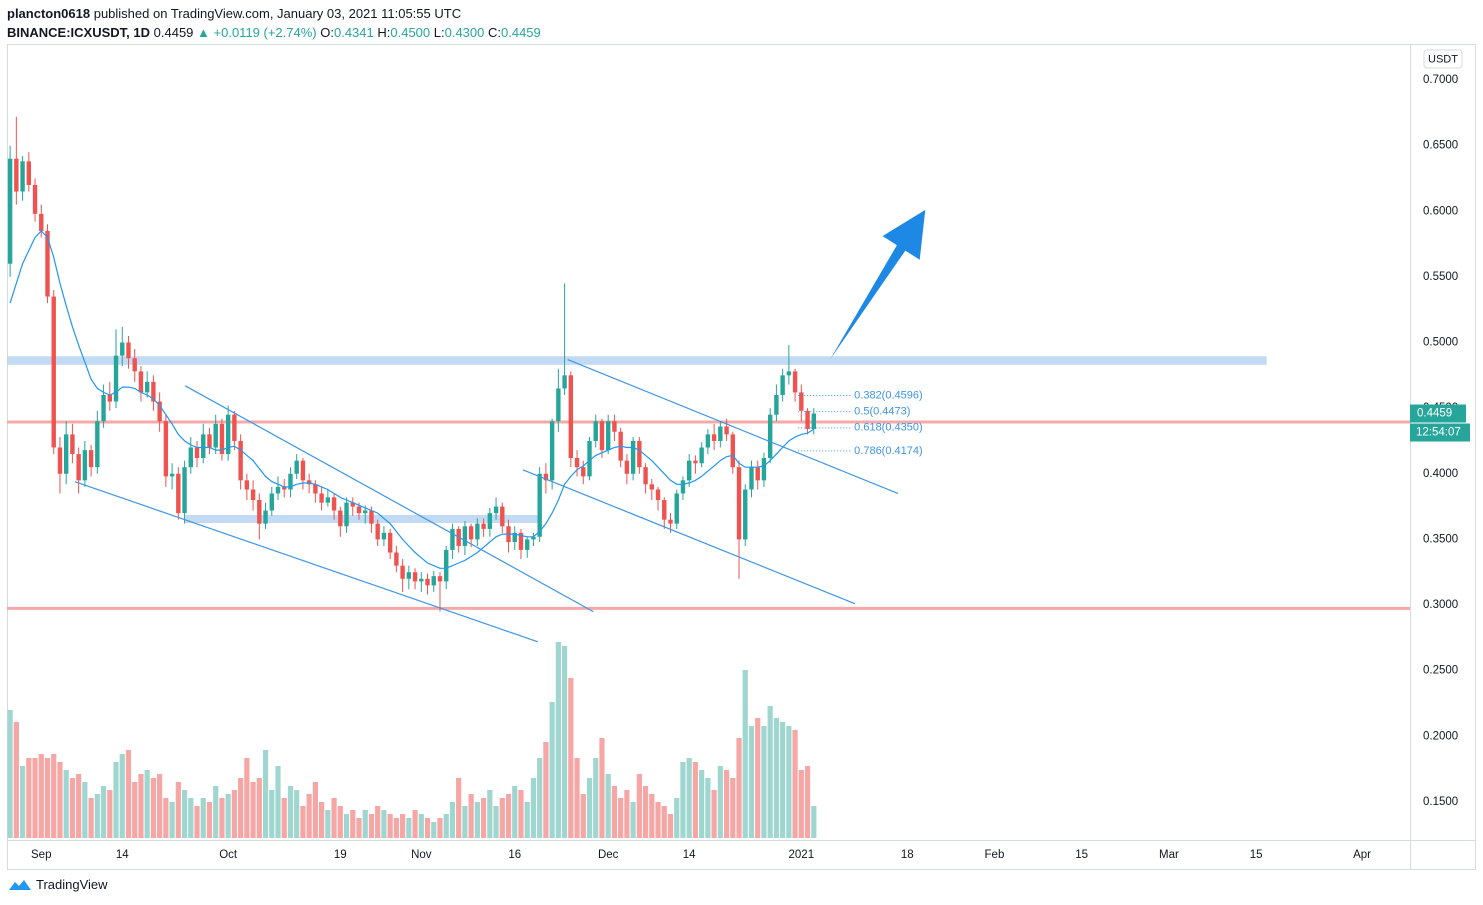  What do you see at coordinates (122, 855) in the screenshot?
I see `x-tick-label: 14` at bounding box center [122, 855].